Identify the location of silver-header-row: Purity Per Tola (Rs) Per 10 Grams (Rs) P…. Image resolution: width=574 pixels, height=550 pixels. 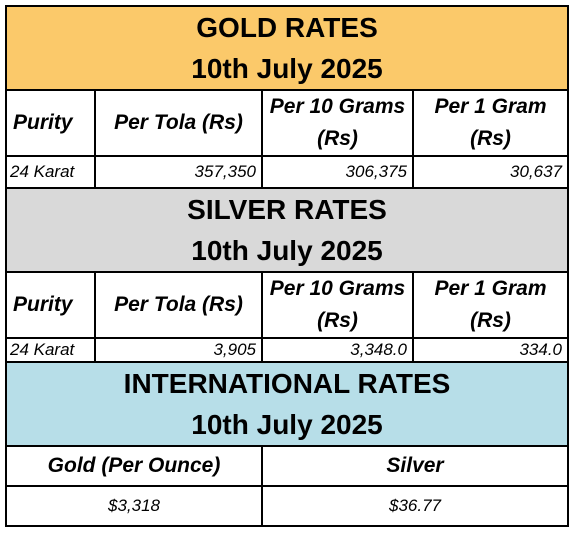
(287, 305).